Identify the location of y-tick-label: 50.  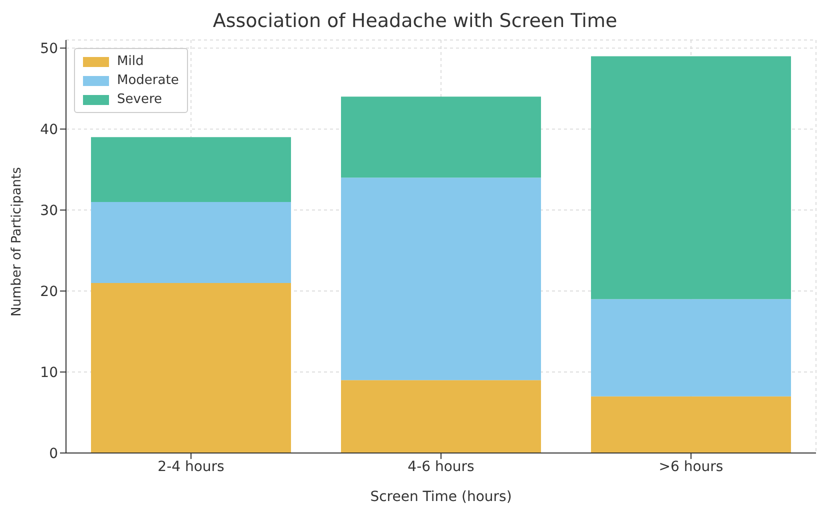
(49, 49).